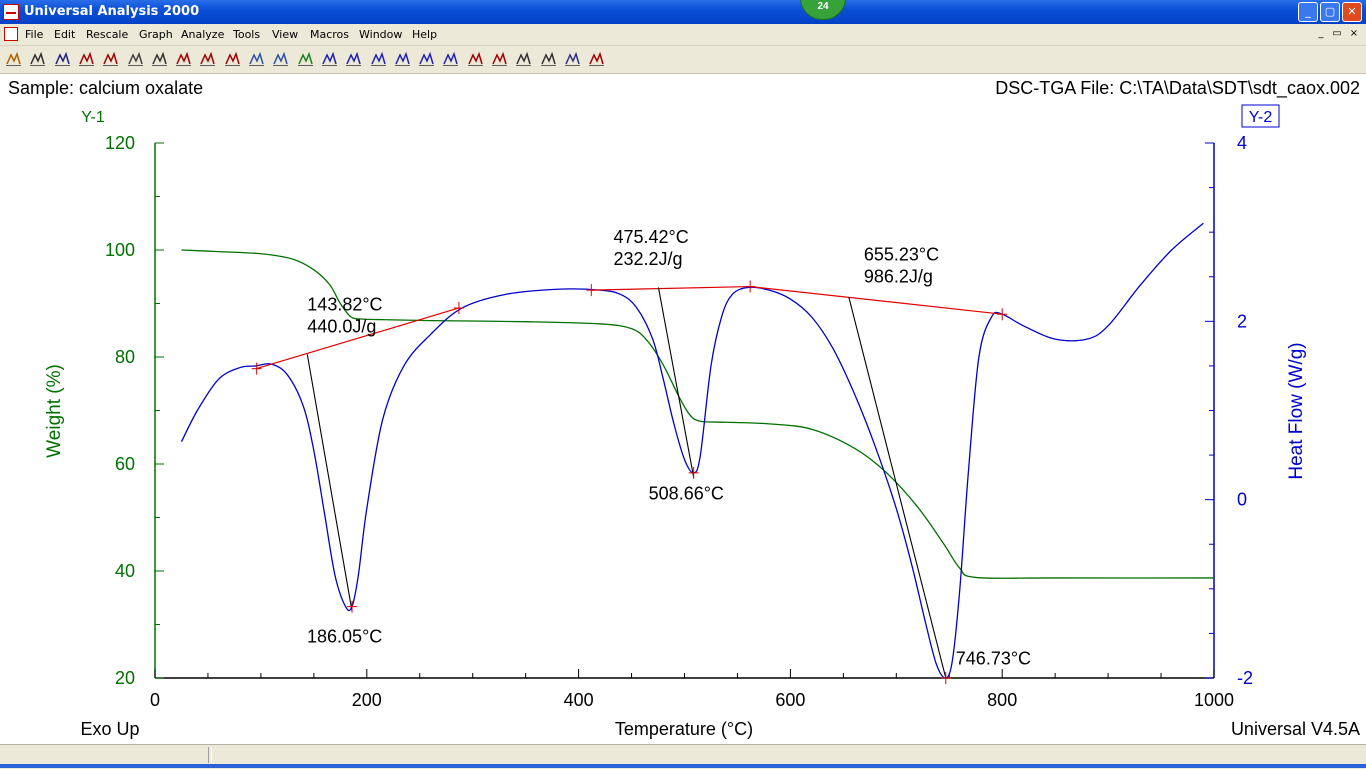 The image size is (1366, 769). What do you see at coordinates (112, 11) in the screenshot?
I see `window-title: Universal Analysis 2000` at bounding box center [112, 11].